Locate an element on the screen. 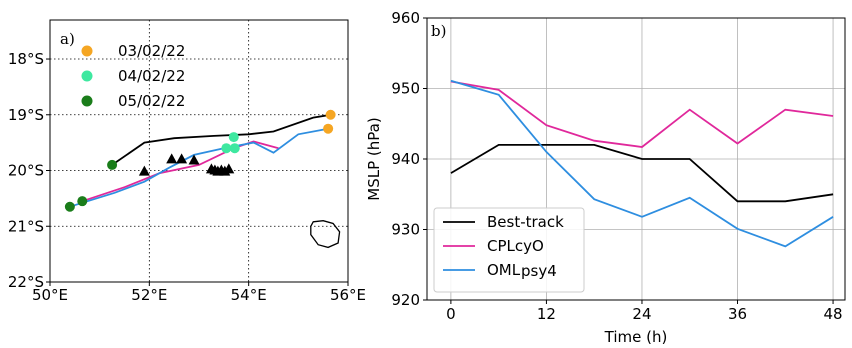 Image resolution: width=852 pixels, height=348 pixels. panel-b-x-ticks: 0 12 24 36 48 is located at coordinates (644, 311).